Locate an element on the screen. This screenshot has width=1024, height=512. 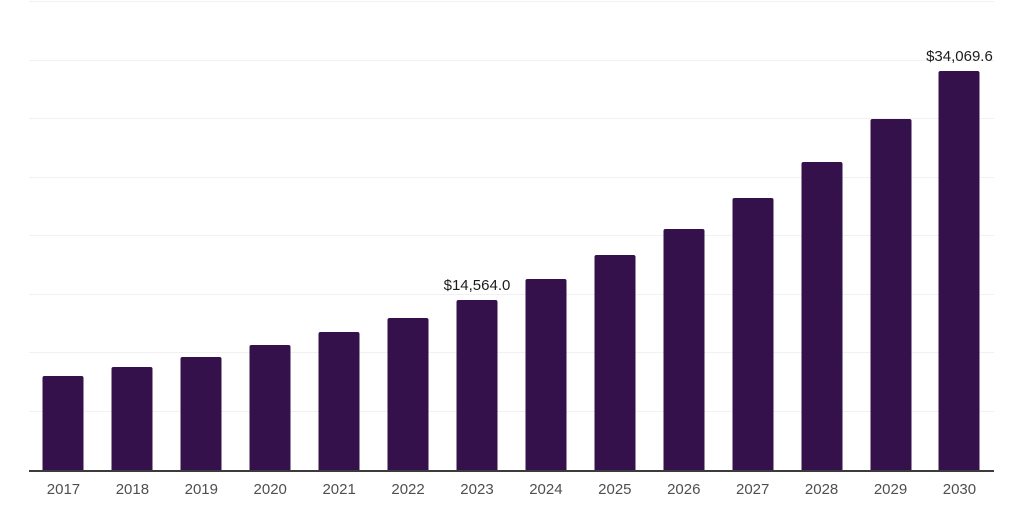
x-tick-2020: 2020 is located at coordinates (270, 489).